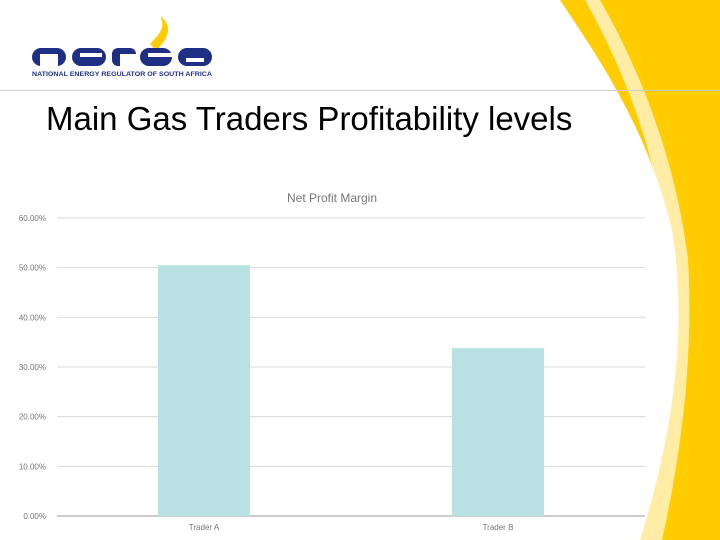  Describe the element at coordinates (309, 118) in the screenshot. I see `slide-title: Main Gas Traders Profitability levels` at that location.